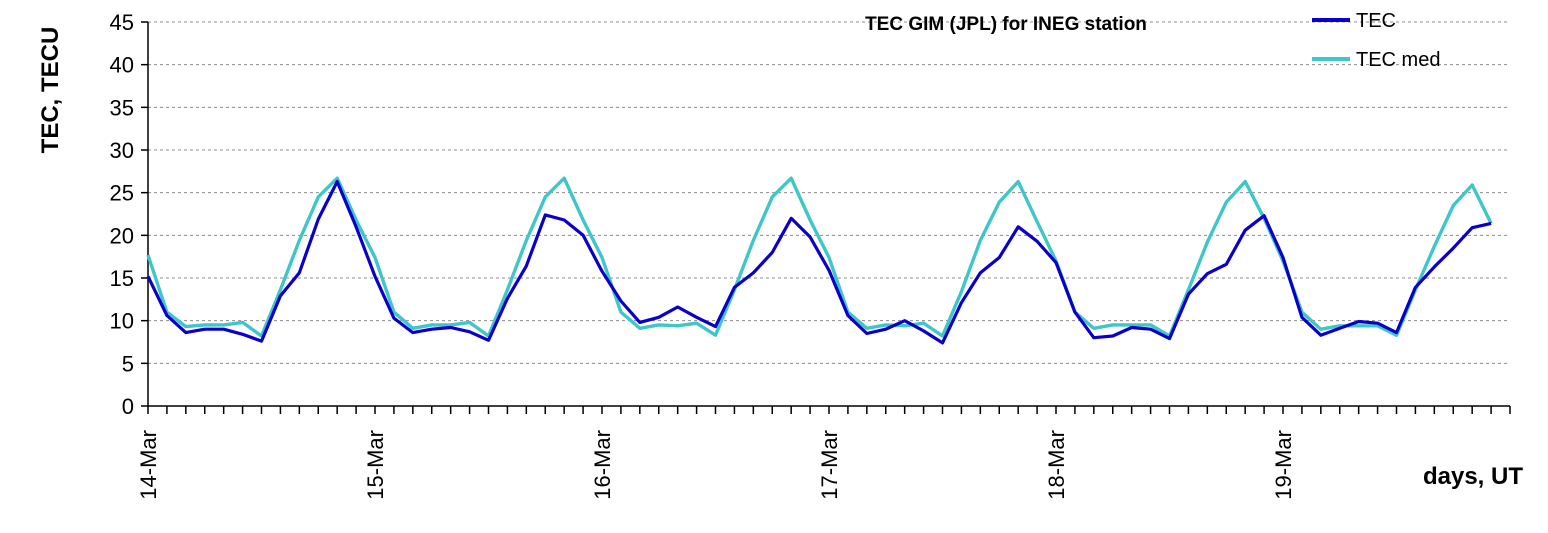  I want to click on x-tick-label: 14-Mar, so click(148, 465).